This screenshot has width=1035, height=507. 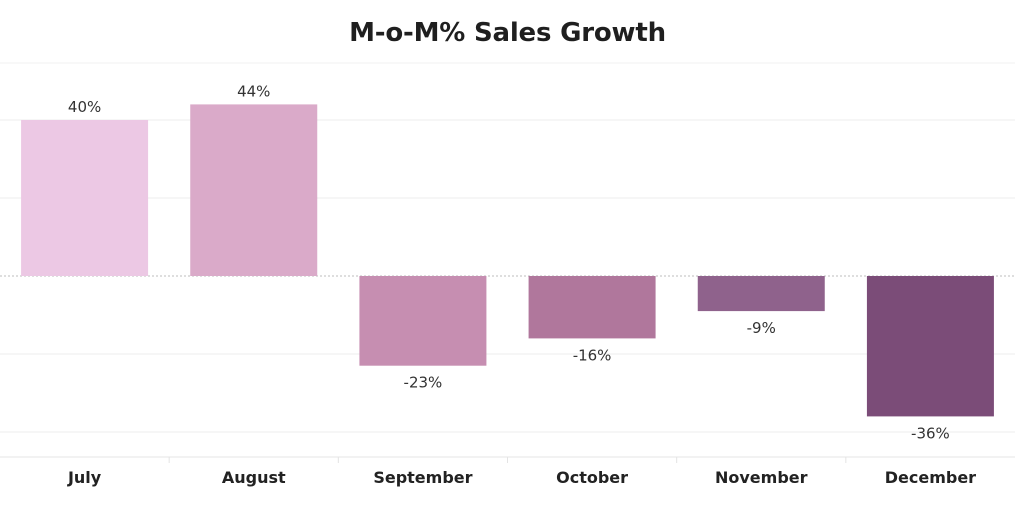 What do you see at coordinates (761, 294) in the screenshot?
I see `bar-november` at bounding box center [761, 294].